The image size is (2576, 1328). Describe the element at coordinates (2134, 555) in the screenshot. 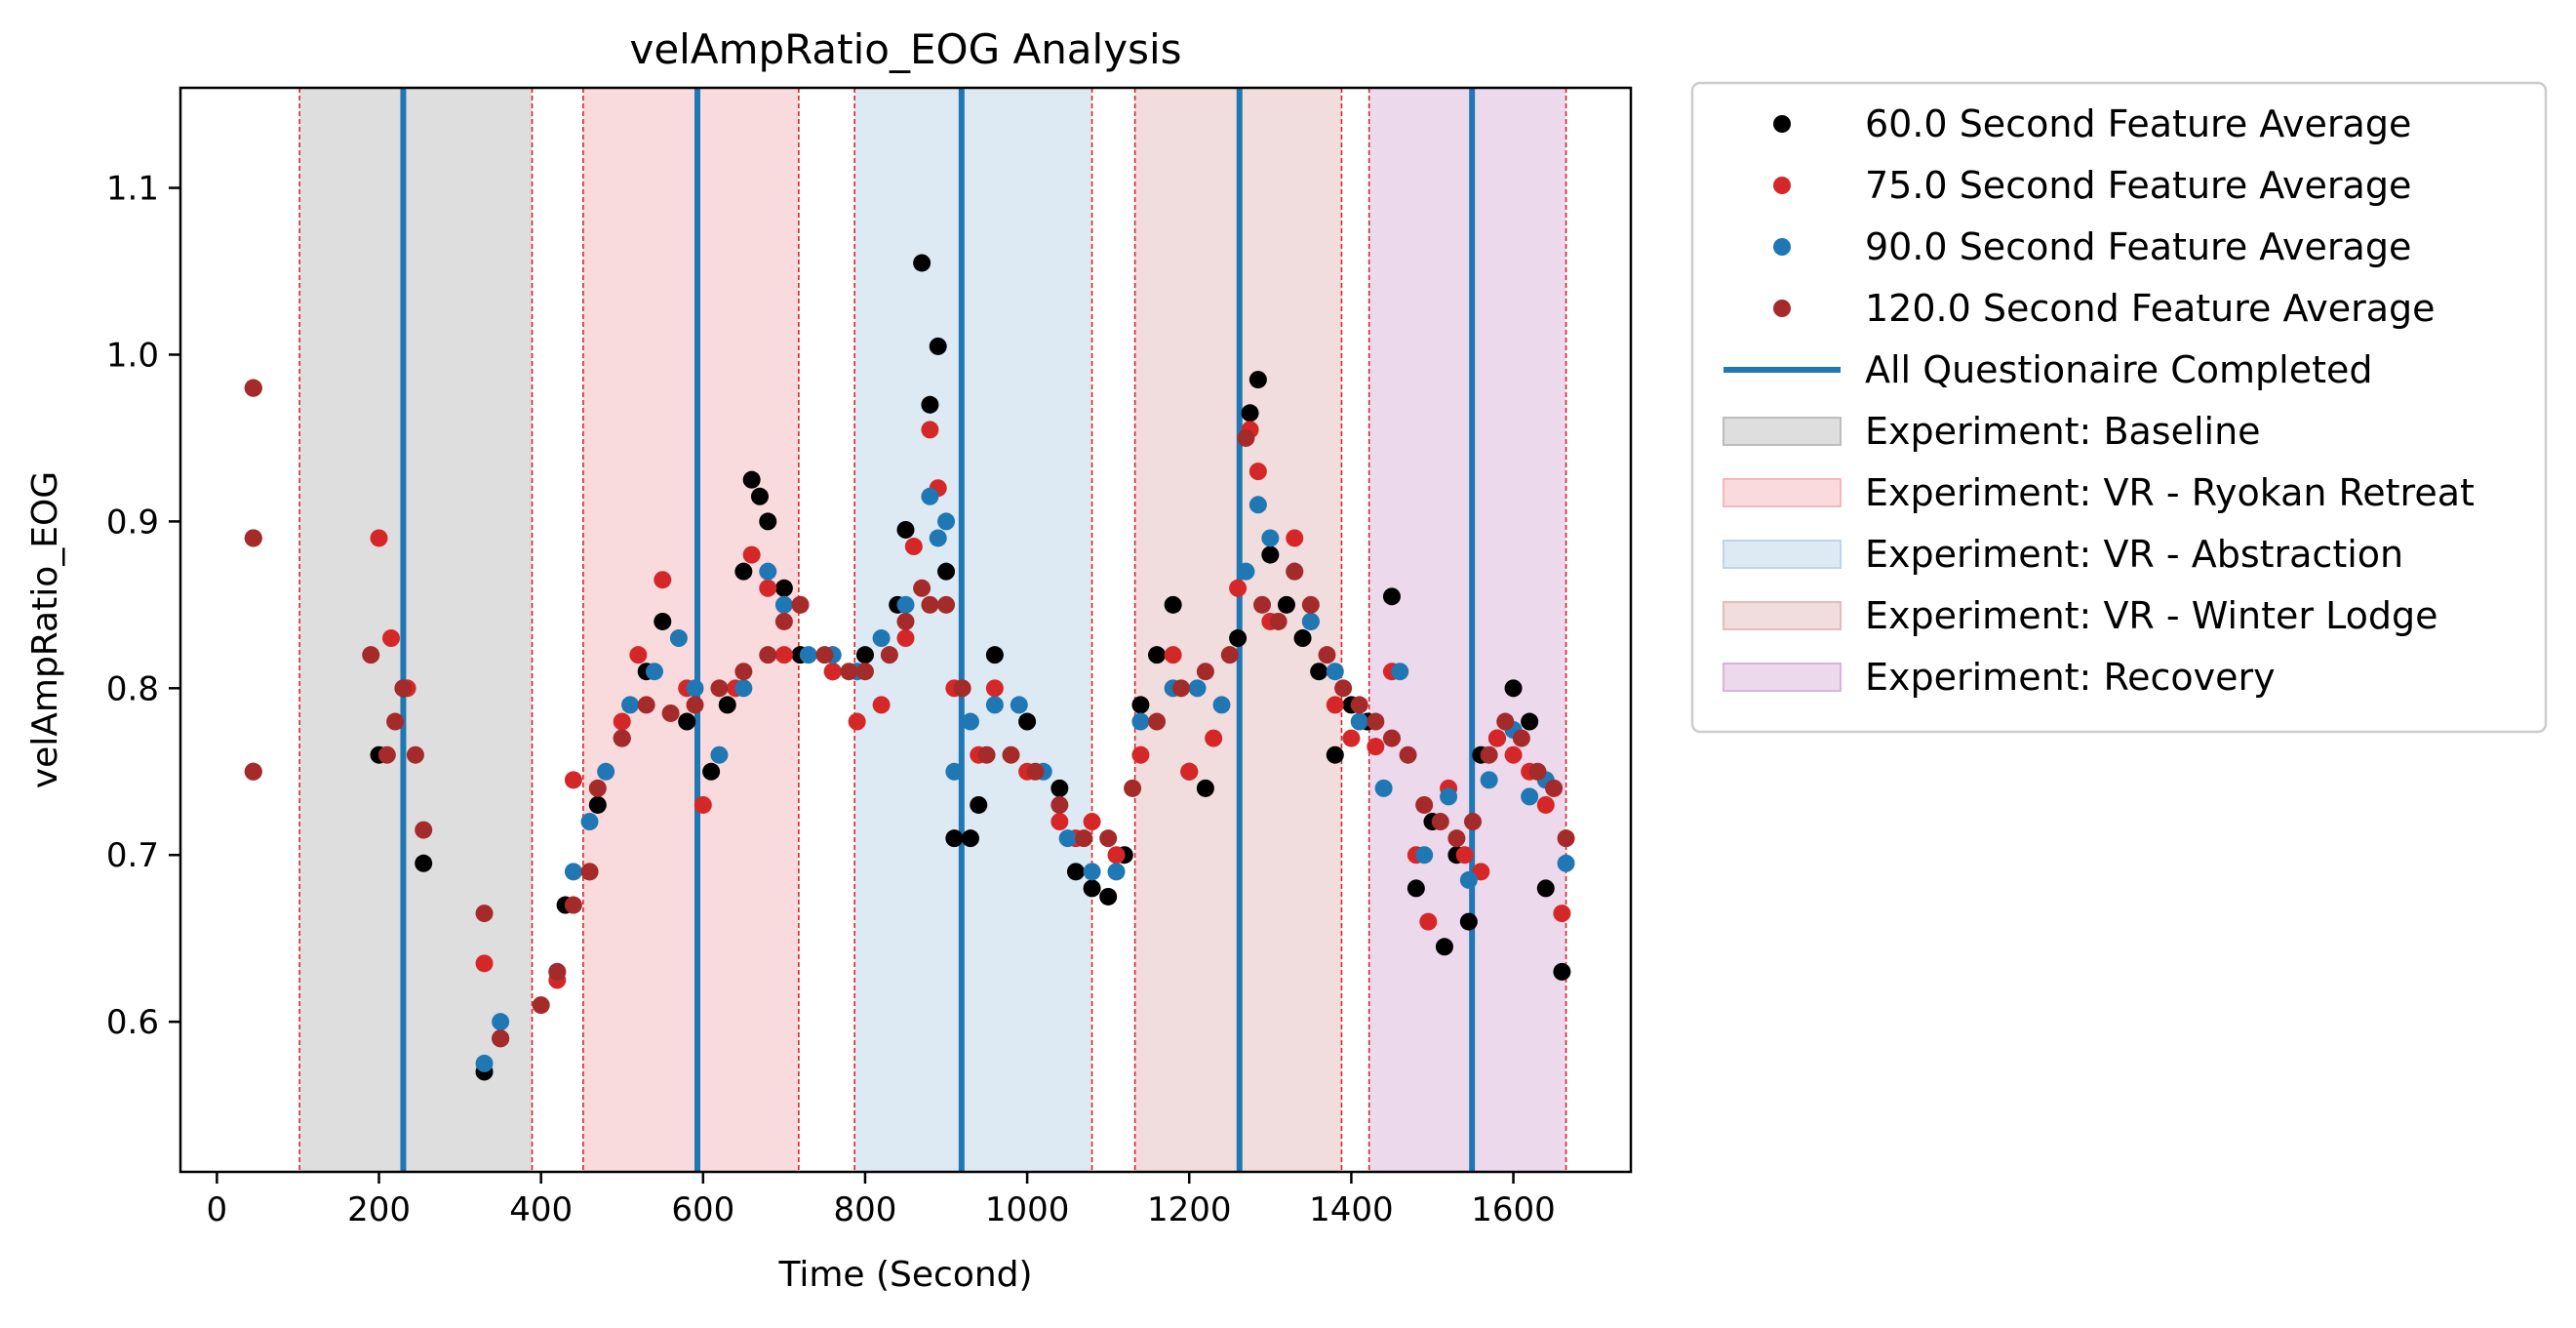

I see `legend-label: Experiment: VR - Abstraction` at that location.